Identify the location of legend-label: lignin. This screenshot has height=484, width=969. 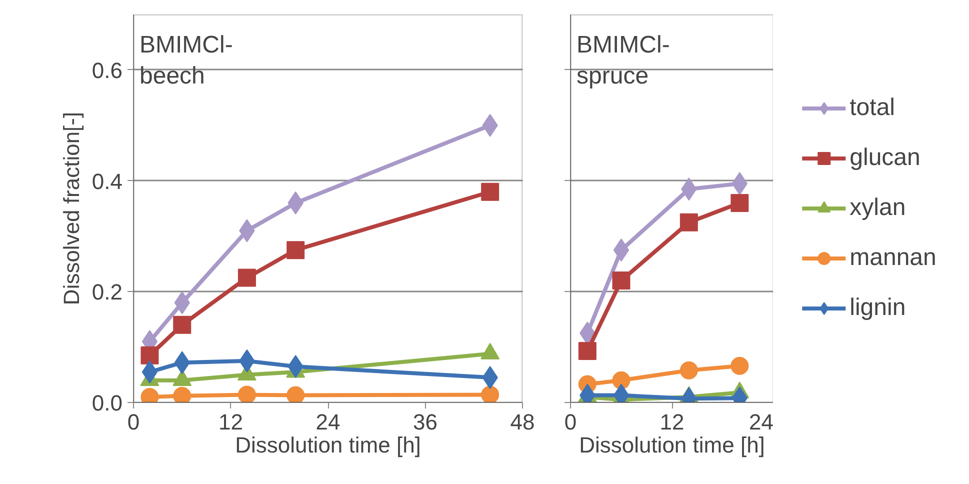
(878, 308).